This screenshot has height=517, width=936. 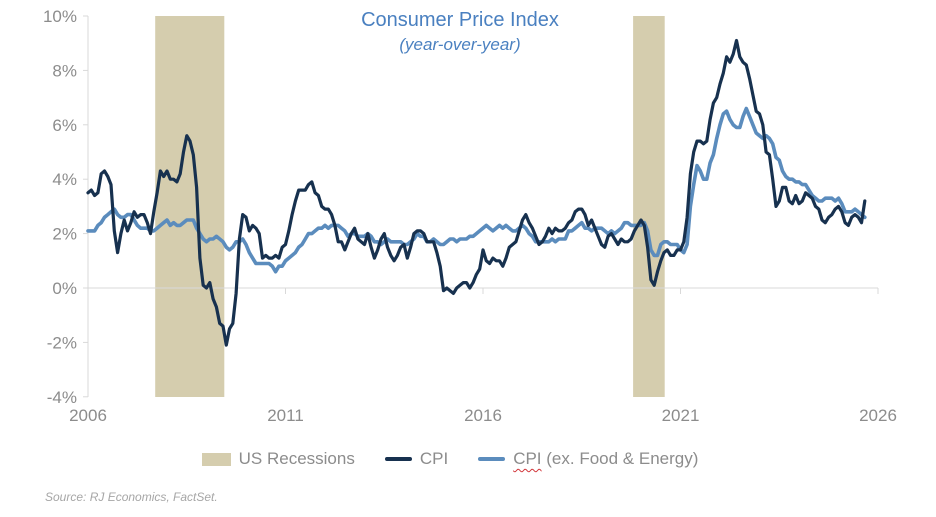 I want to click on y-axis-label: -4%, so click(x=62, y=397).